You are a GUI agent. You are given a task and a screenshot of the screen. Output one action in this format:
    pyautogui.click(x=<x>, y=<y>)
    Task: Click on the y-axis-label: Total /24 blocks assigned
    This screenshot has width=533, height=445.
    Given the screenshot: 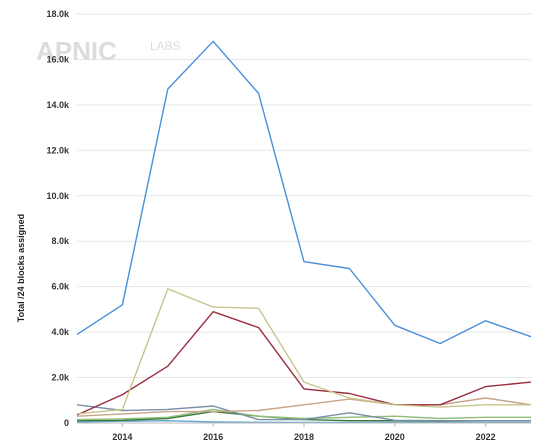 What is the action you would take?
    pyautogui.click(x=21, y=268)
    